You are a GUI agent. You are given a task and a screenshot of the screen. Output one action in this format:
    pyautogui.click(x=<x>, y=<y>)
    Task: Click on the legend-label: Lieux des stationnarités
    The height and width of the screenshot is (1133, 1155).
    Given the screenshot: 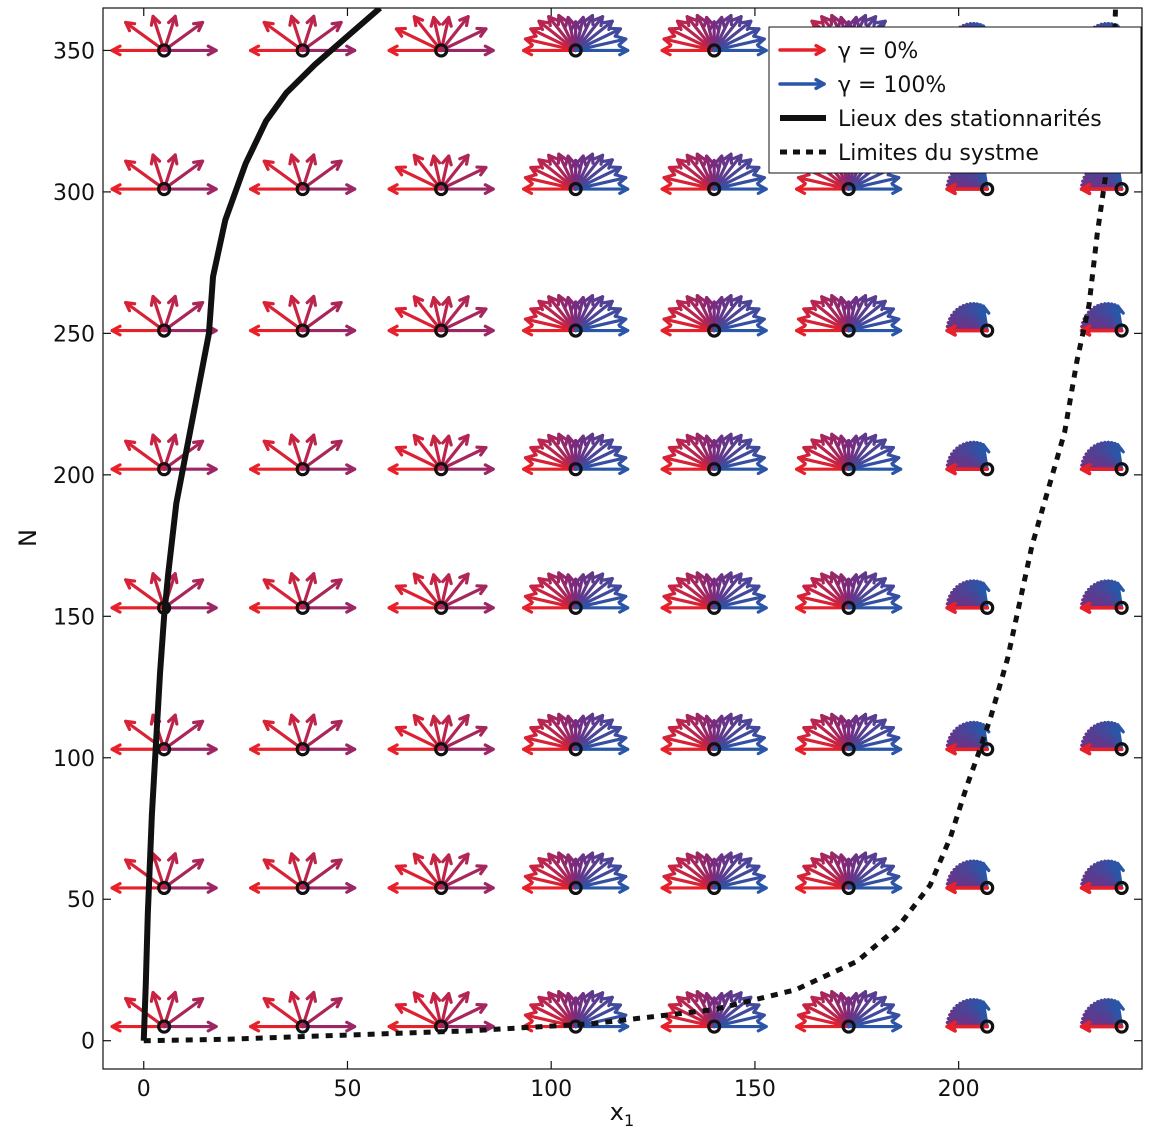 What is the action you would take?
    pyautogui.click(x=970, y=119)
    